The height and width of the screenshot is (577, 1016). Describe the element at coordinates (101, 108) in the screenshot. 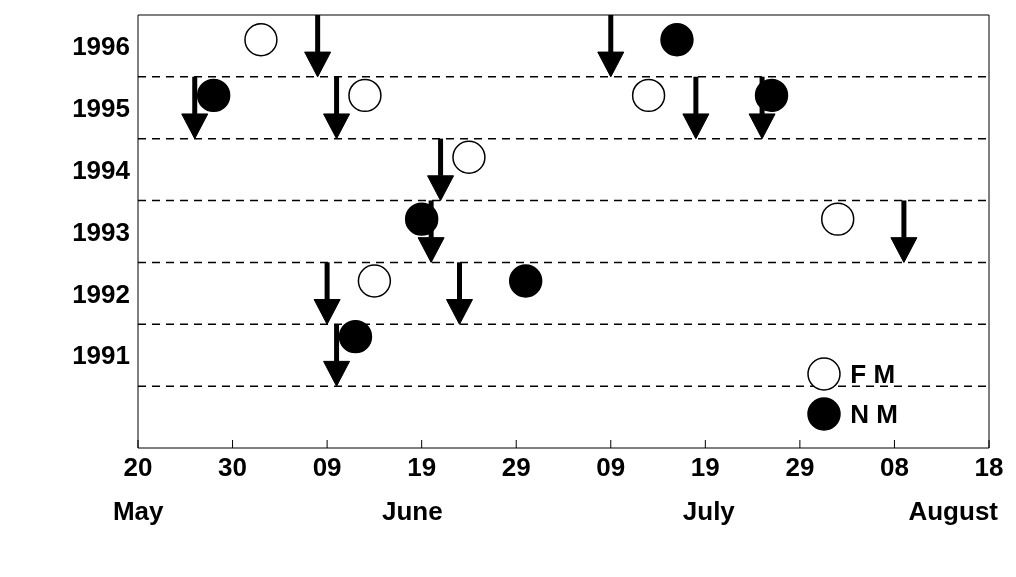

I see `y-tick-label: 1995` at that location.